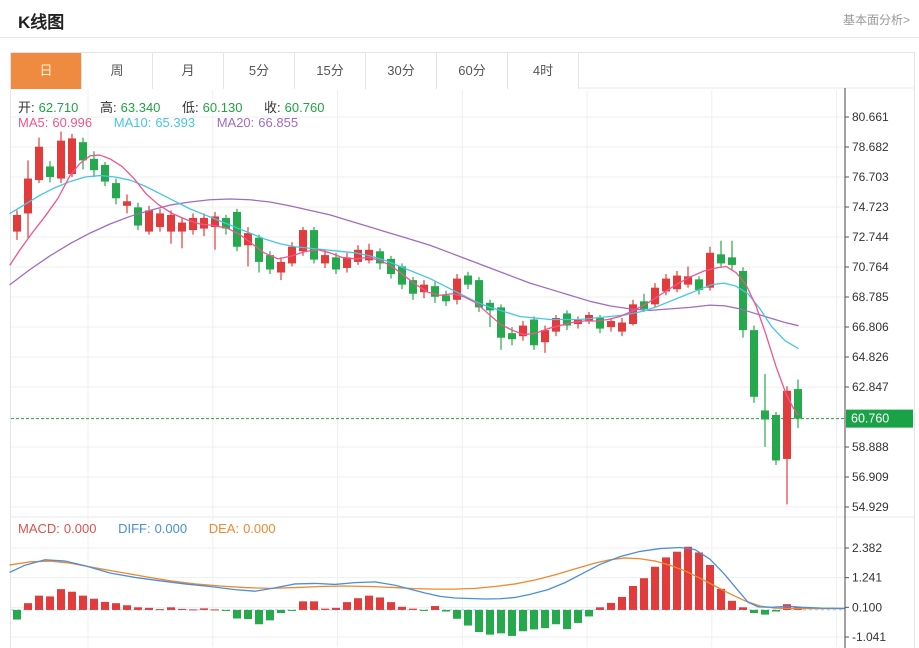 The height and width of the screenshot is (648, 919). I want to click on open-value: 62.710, so click(58, 107).